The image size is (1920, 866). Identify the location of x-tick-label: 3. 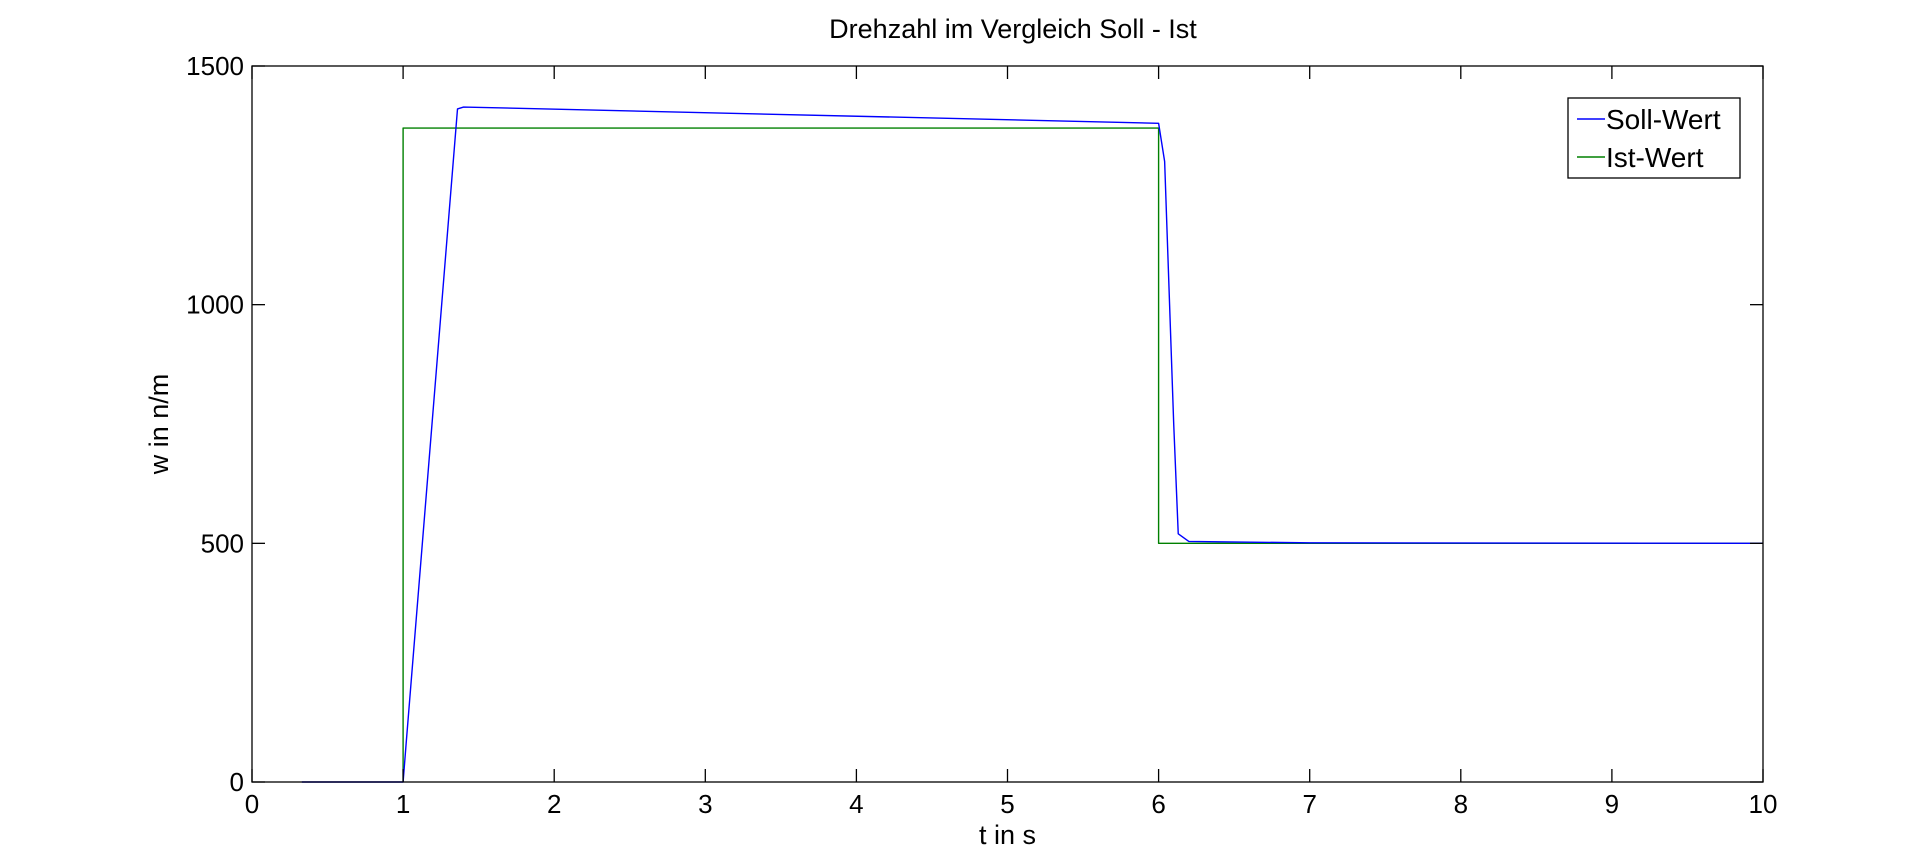
(705, 804).